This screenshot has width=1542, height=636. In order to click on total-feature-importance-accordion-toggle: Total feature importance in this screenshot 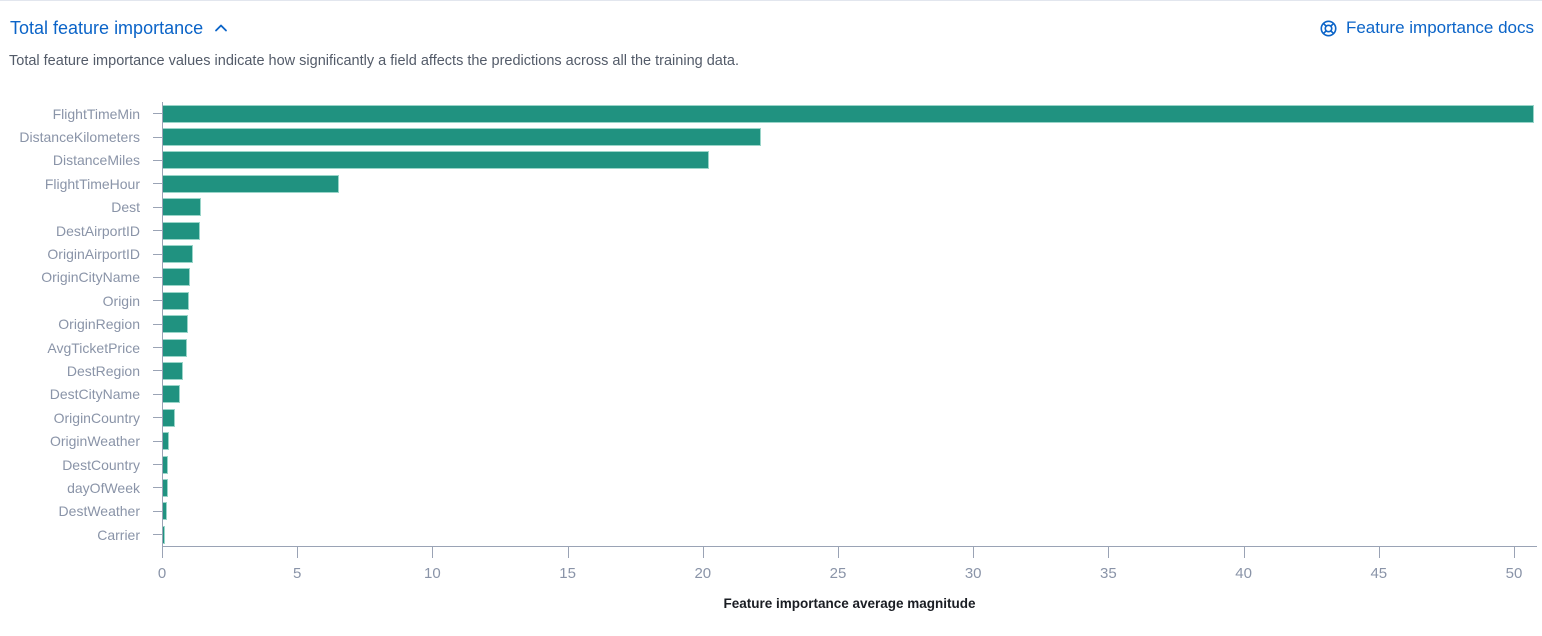, I will do `click(119, 28)`.